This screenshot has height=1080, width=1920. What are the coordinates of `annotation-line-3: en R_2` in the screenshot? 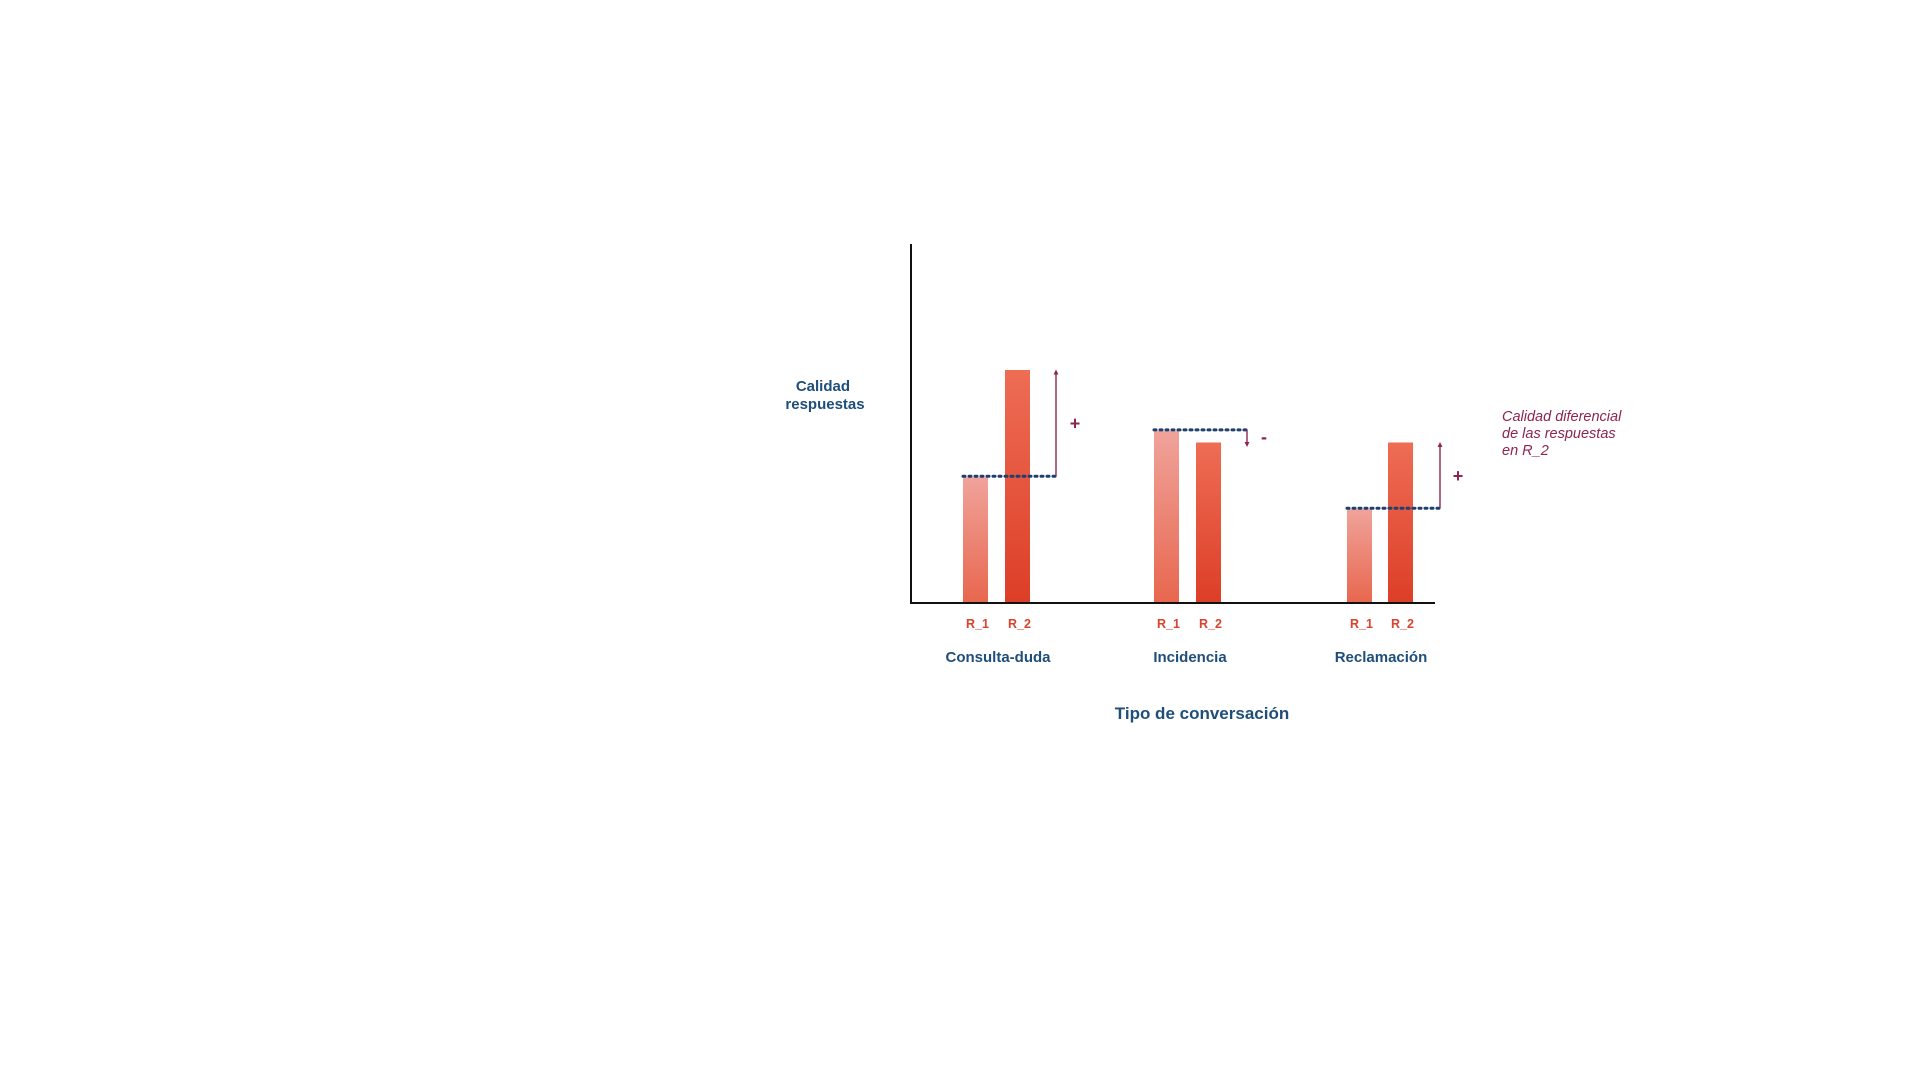 It's located at (1525, 451).